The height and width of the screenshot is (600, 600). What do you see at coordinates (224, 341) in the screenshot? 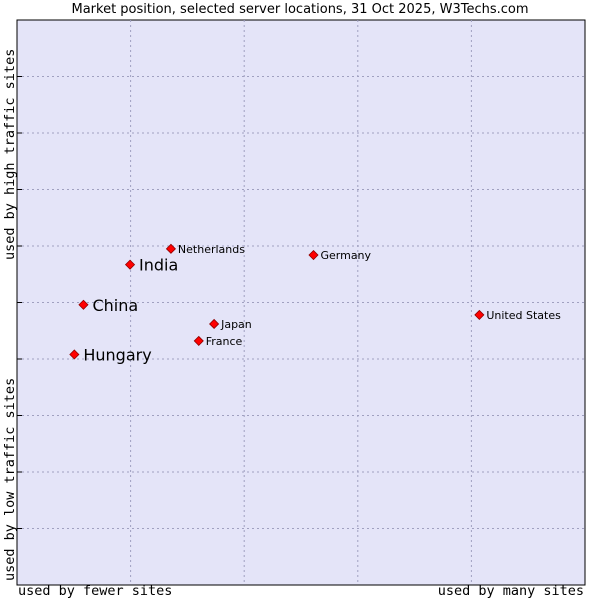
I see `point-label-france: France` at bounding box center [224, 341].